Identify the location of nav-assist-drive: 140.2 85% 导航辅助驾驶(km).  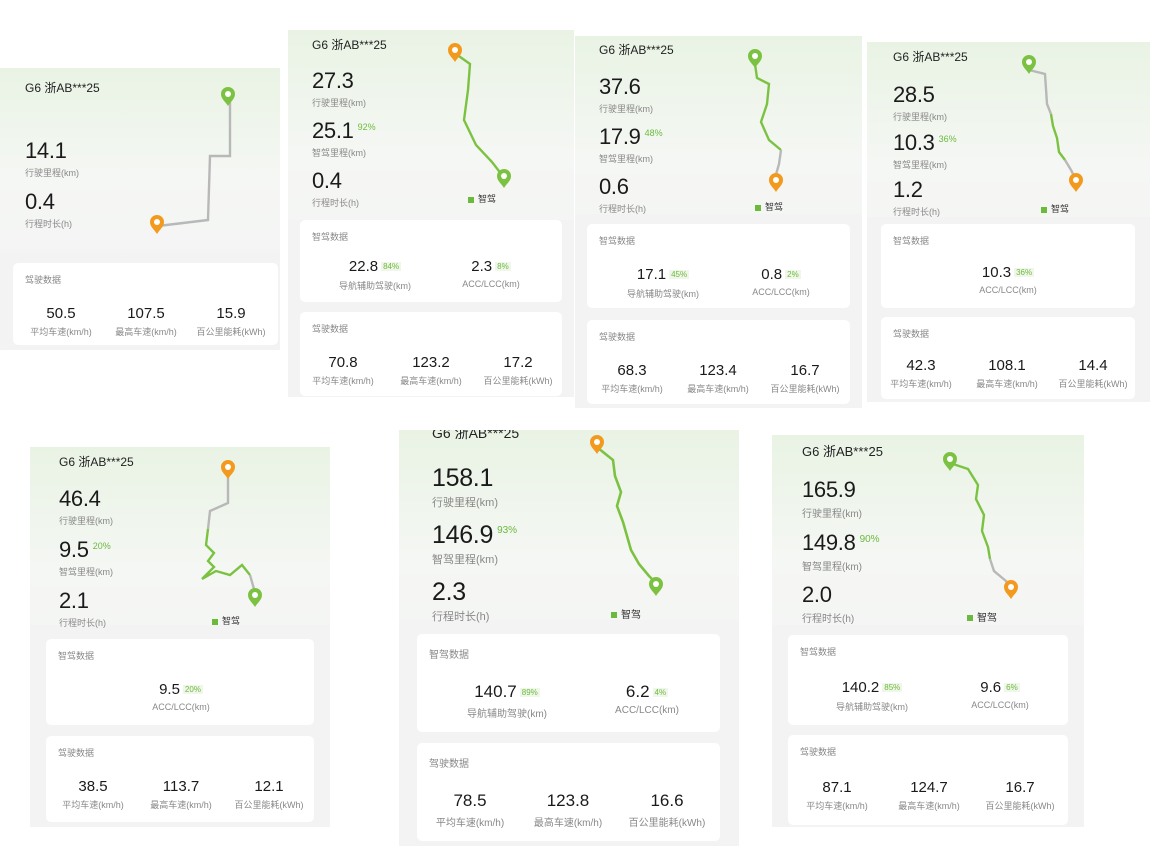
(872, 695).